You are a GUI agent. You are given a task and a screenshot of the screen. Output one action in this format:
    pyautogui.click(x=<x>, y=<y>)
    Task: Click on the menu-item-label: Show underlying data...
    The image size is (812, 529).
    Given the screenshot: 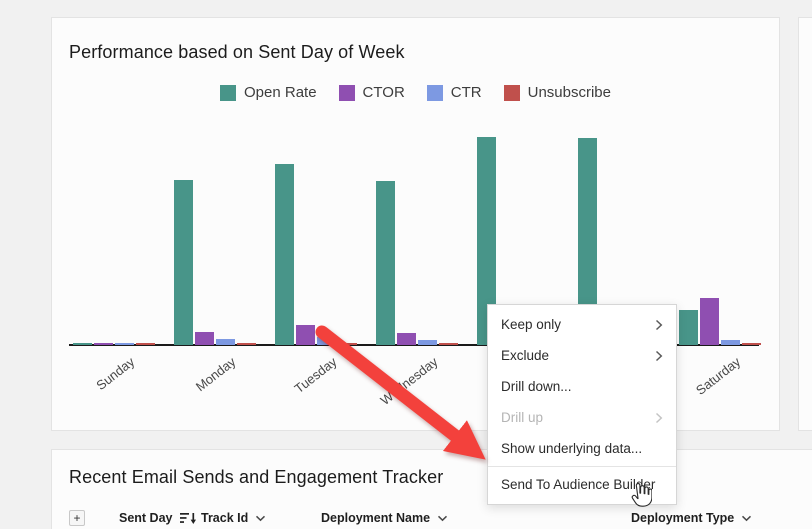 What is the action you would take?
    pyautogui.click(x=572, y=448)
    